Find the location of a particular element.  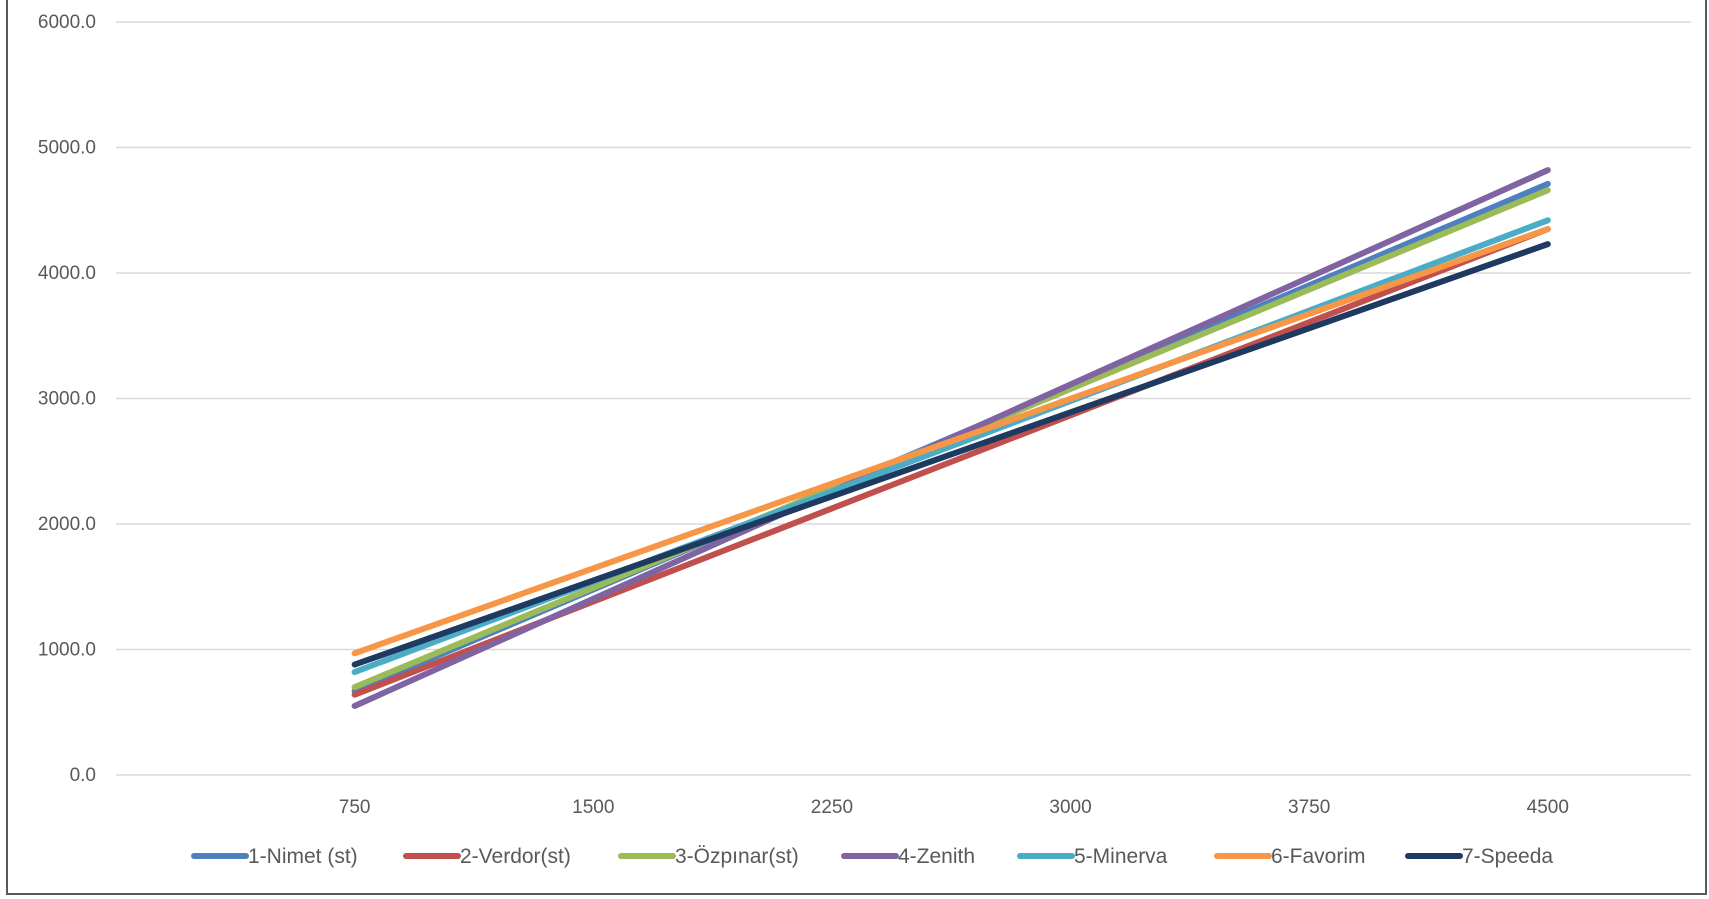

legend-label: 5-Minerva is located at coordinates (1121, 856).